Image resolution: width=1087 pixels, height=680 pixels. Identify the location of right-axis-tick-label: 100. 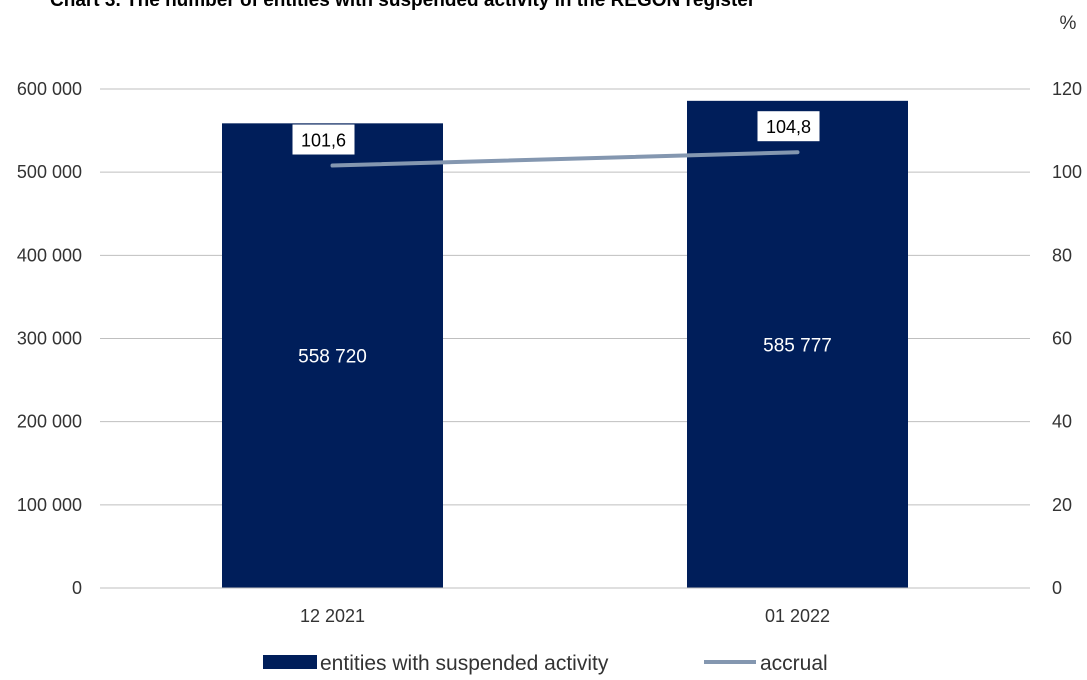
(1067, 172).